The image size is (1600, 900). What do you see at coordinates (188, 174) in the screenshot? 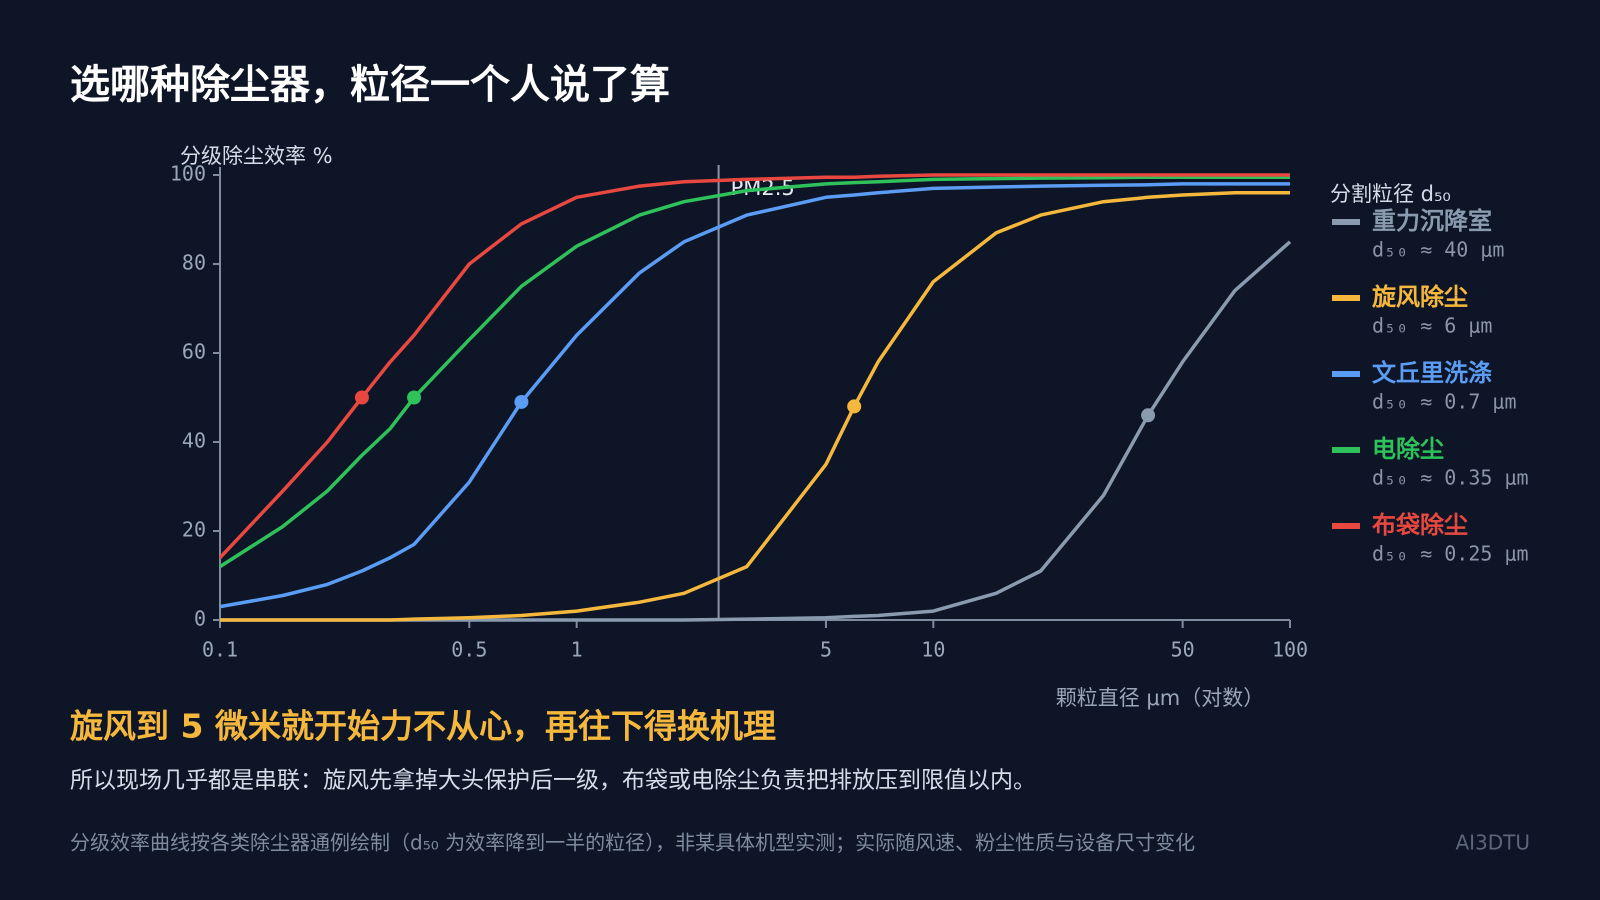
I see `y-tick-label: 100` at bounding box center [188, 174].